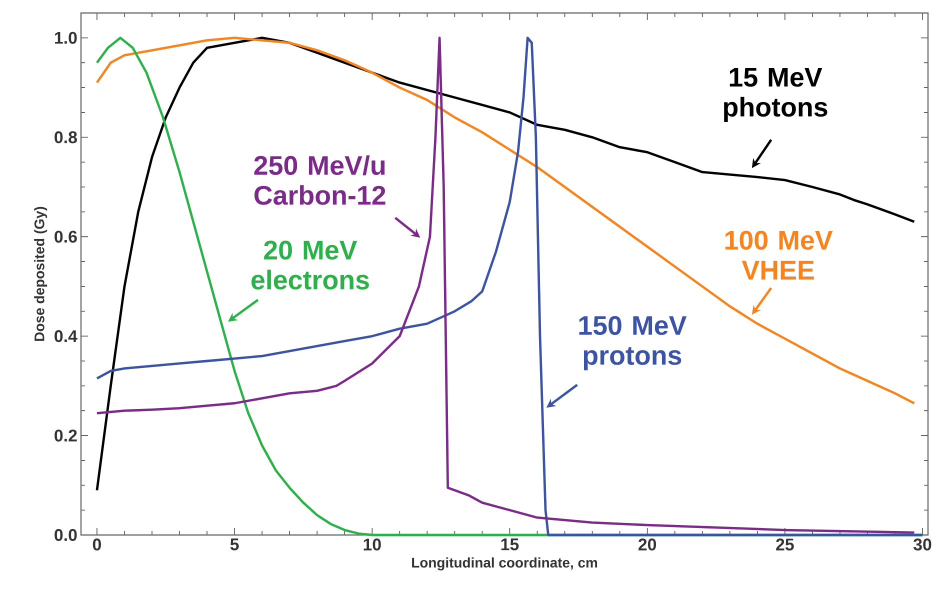 This screenshot has width=934, height=603. What do you see at coordinates (234, 544) in the screenshot?
I see `x-tick-label: 5` at bounding box center [234, 544].